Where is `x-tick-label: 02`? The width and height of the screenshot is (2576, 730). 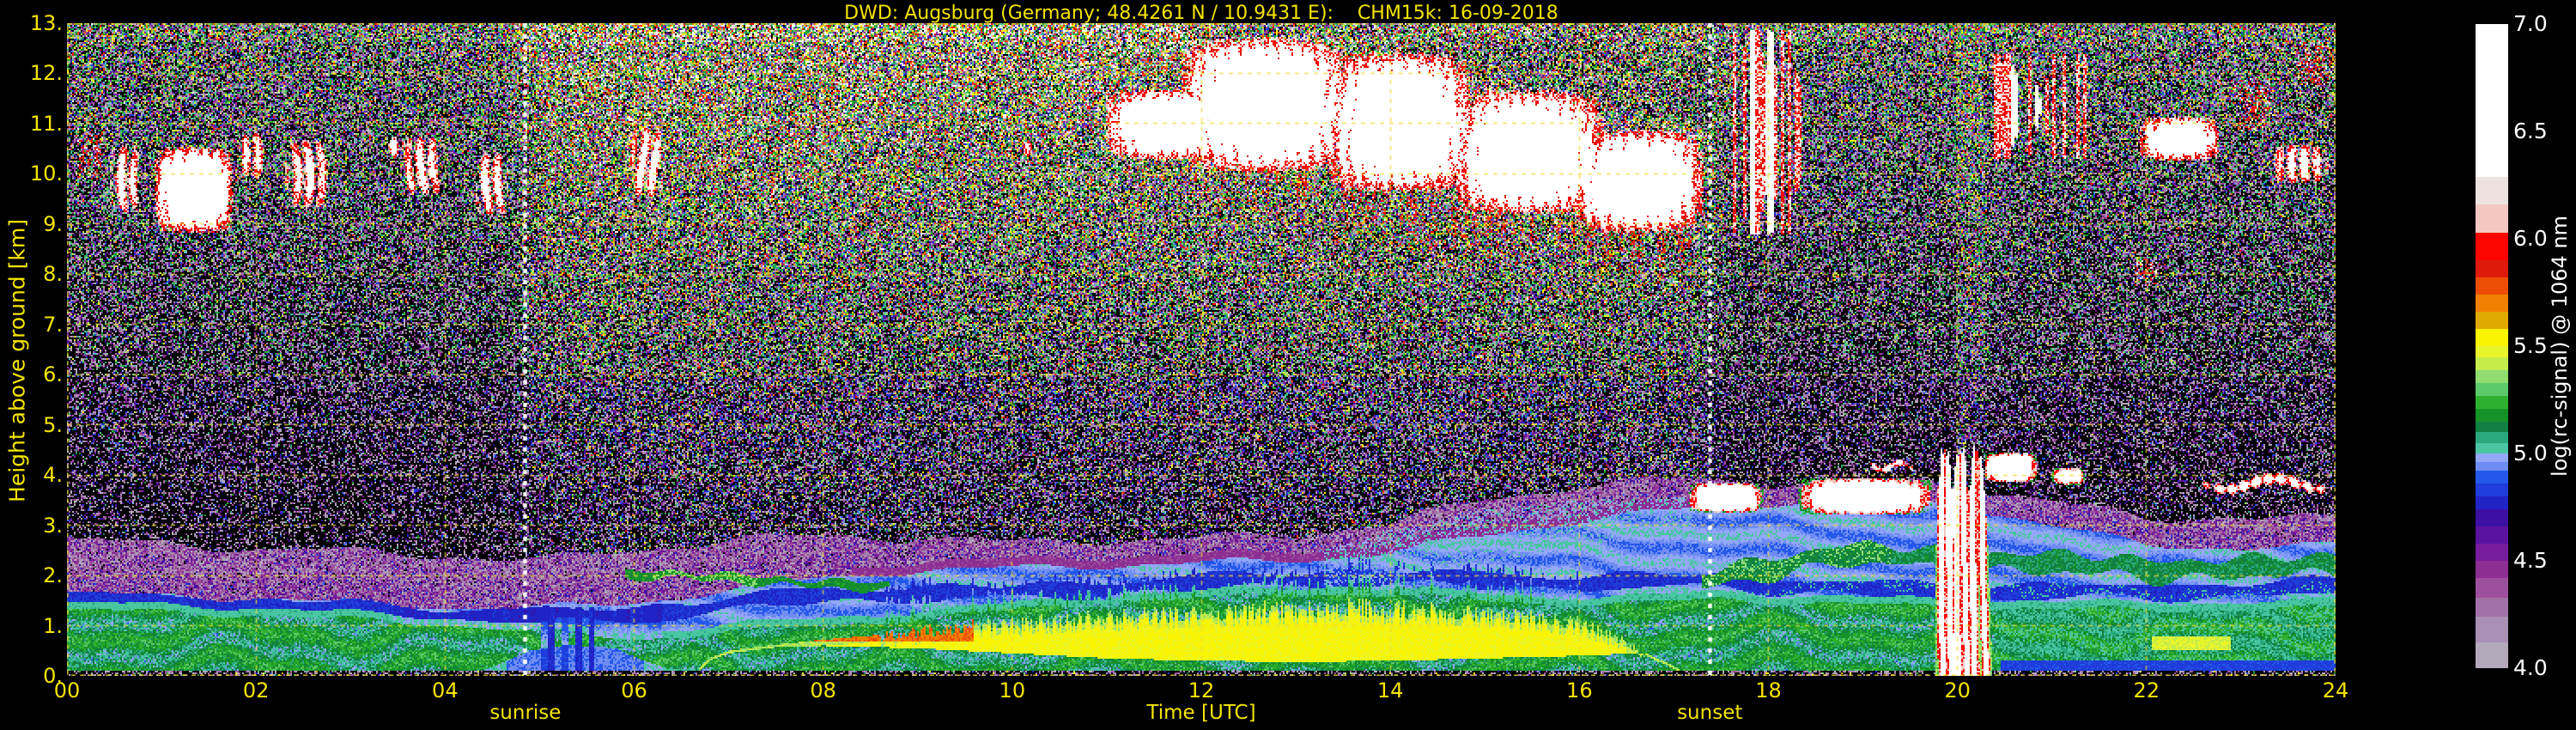
x-tick-label: 02 is located at coordinates (256, 690).